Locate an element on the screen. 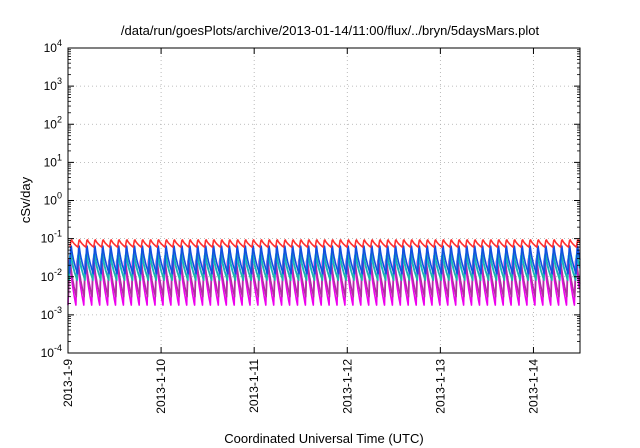 The image size is (640, 448). x-tick-label: 2013-1-14 is located at coordinates (533, 386).